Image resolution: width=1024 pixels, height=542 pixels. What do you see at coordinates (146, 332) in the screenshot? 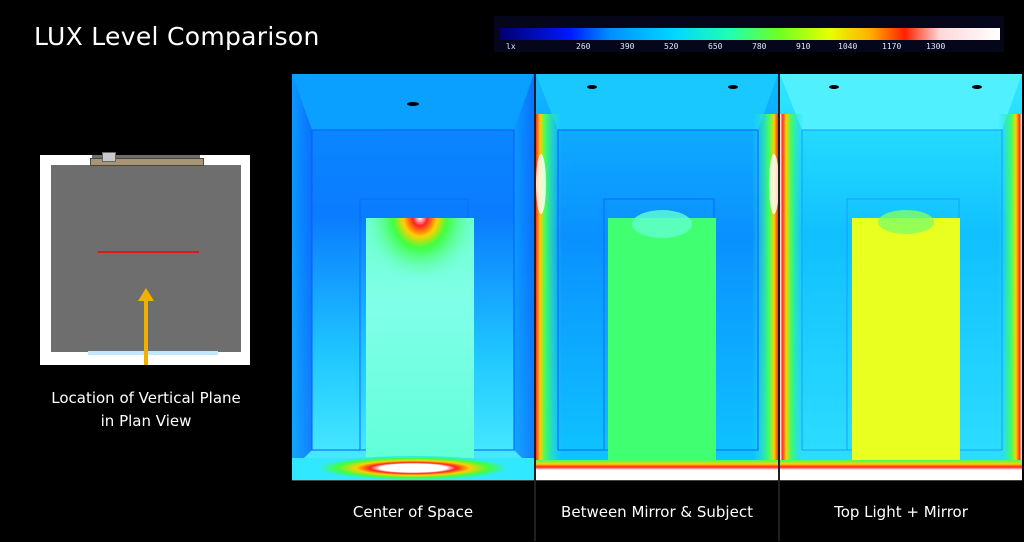
I see `arrow-shaft` at bounding box center [146, 332].